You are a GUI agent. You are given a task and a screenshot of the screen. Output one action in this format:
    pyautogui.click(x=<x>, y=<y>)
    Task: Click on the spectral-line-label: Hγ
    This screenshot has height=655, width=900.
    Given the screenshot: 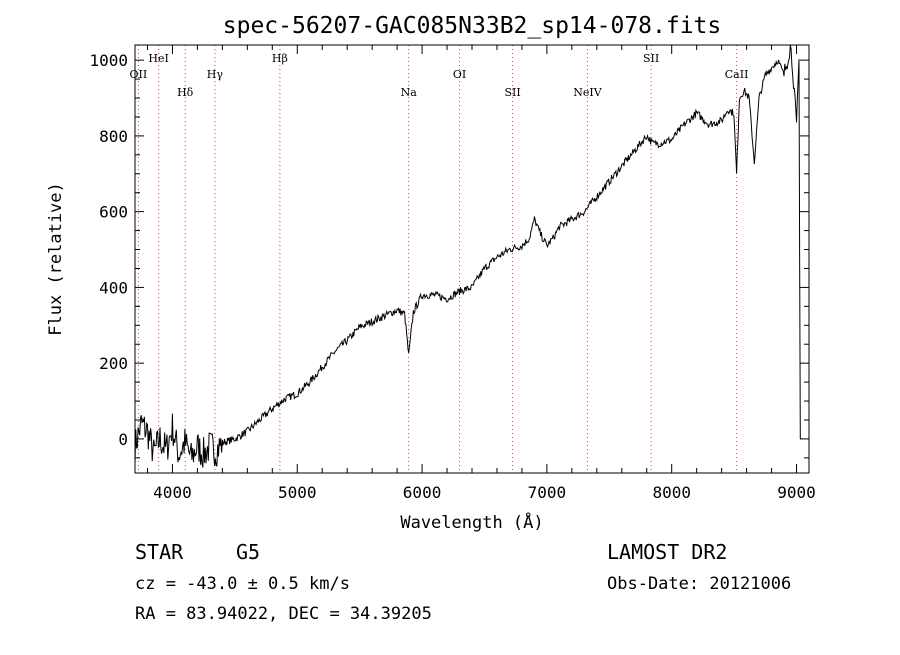 What is the action you would take?
    pyautogui.click(x=215, y=74)
    